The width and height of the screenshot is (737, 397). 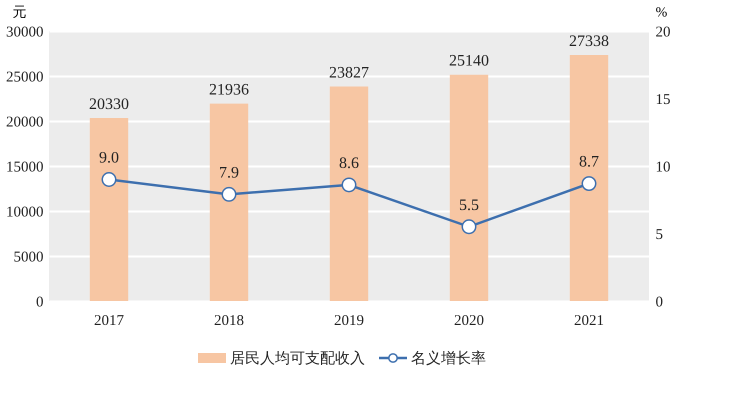 I want to click on y-tick-label: 15000, so click(x=25, y=168).